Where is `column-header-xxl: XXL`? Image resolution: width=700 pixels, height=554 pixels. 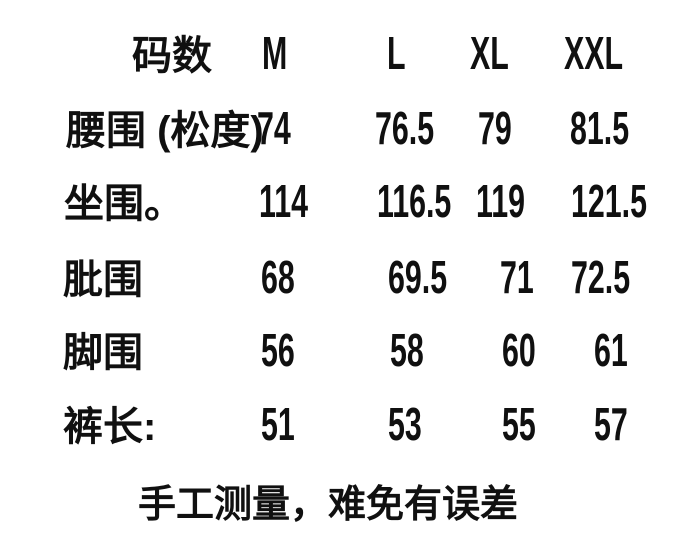 column-header-xxl: XXL is located at coordinates (594, 53).